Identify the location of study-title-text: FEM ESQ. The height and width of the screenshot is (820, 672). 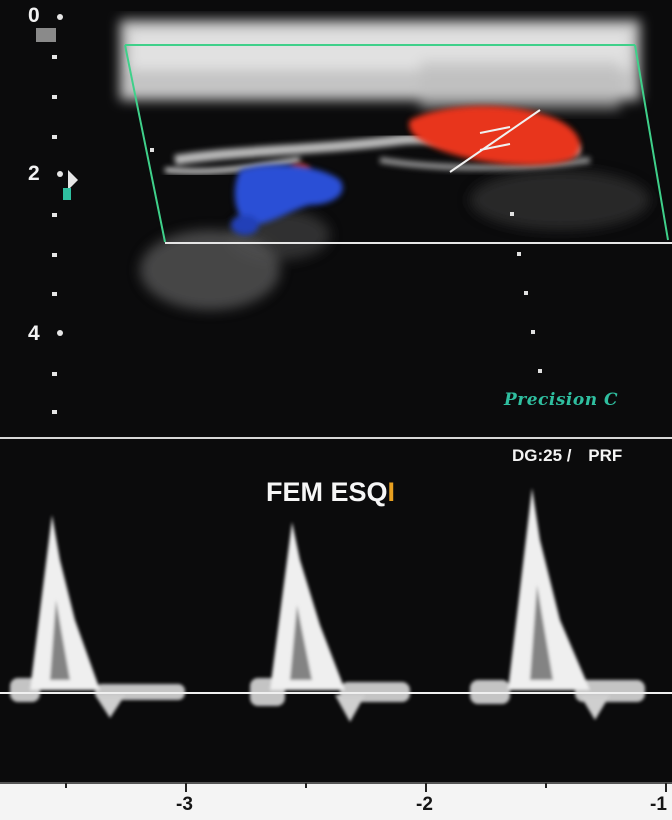
(327, 492).